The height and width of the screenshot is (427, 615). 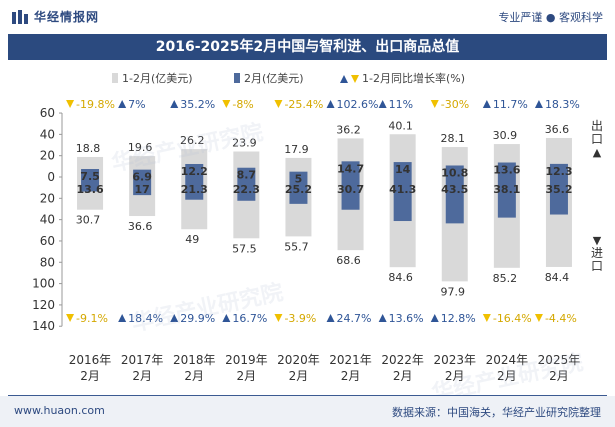 What do you see at coordinates (90, 360) in the screenshot?
I see `x-tick-label: 2016年` at bounding box center [90, 360].